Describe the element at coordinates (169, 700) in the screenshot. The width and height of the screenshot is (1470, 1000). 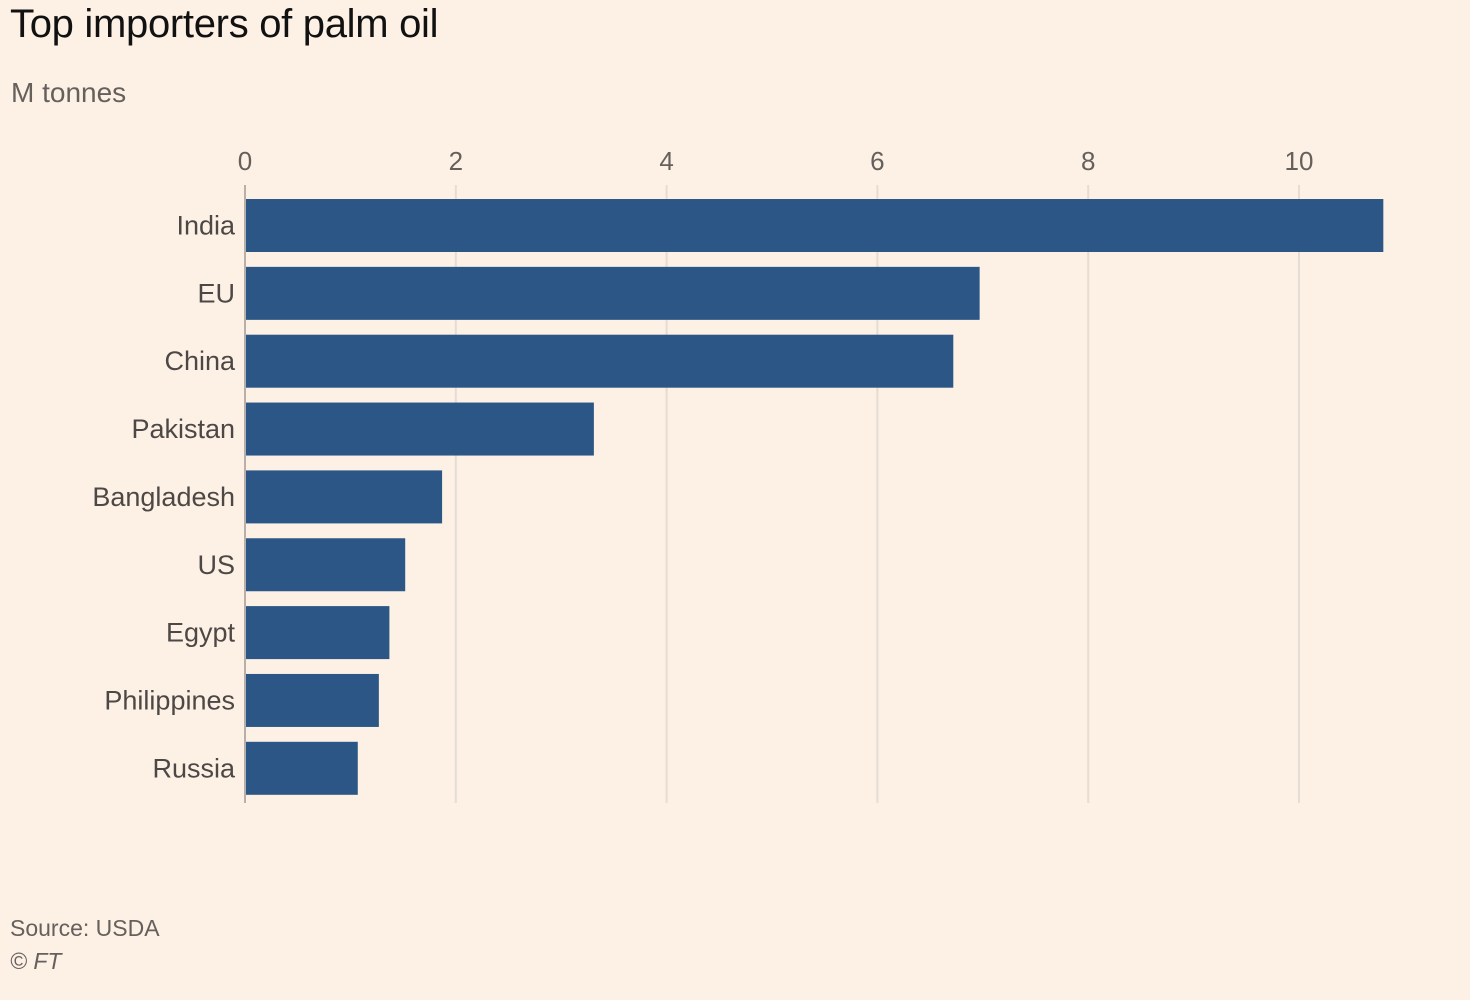
I see `category-label-philippines: Philippines` at that location.